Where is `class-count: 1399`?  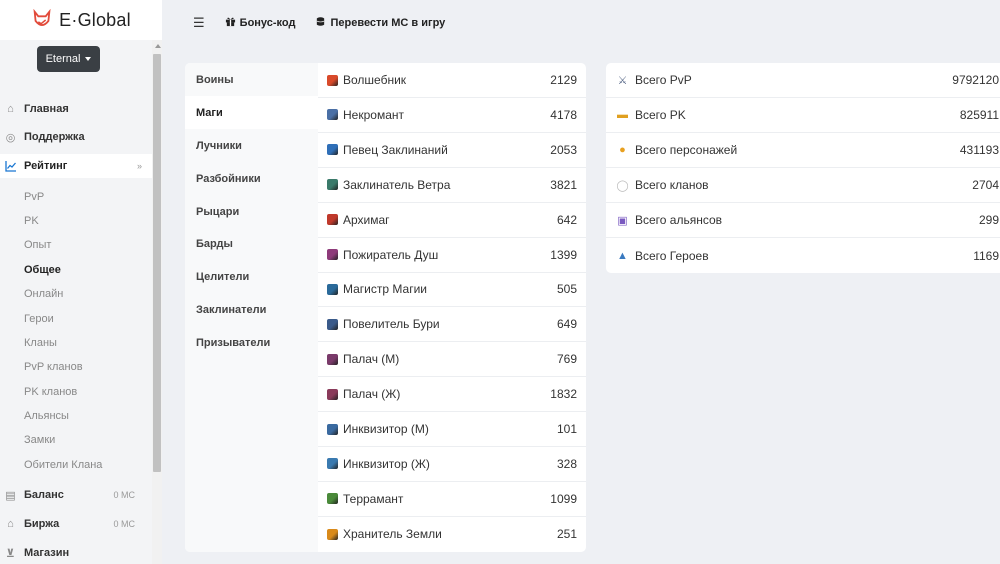 class-count: 1399 is located at coordinates (563, 254).